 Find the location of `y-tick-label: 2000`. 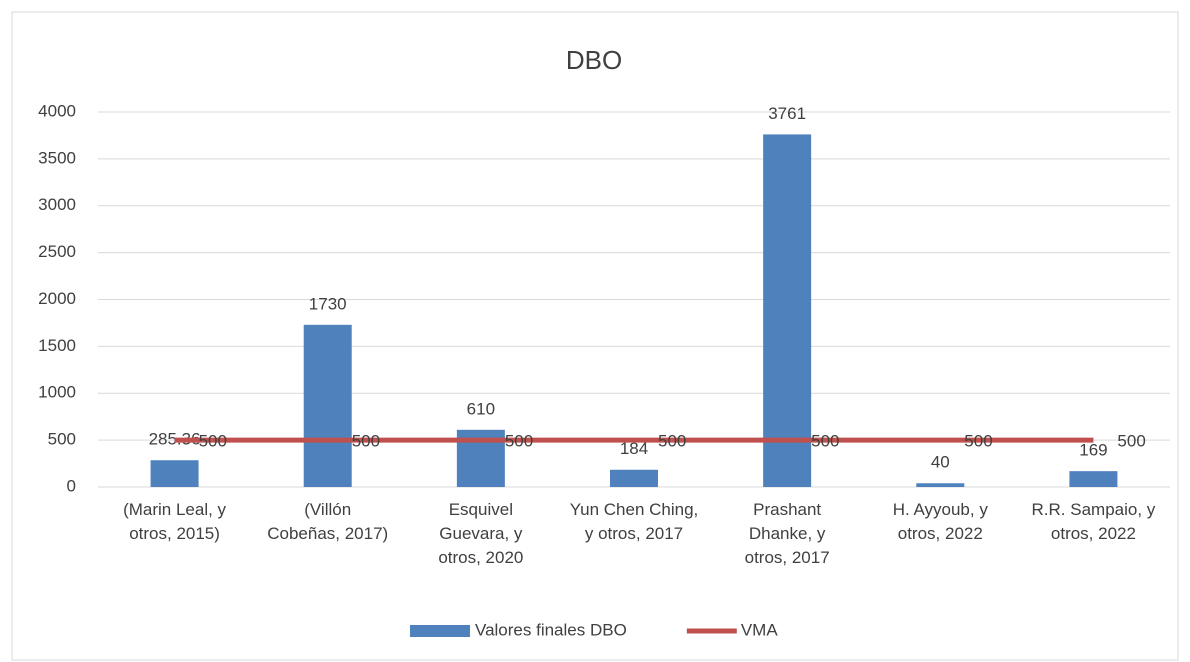

y-tick-label: 2000 is located at coordinates (57, 298).